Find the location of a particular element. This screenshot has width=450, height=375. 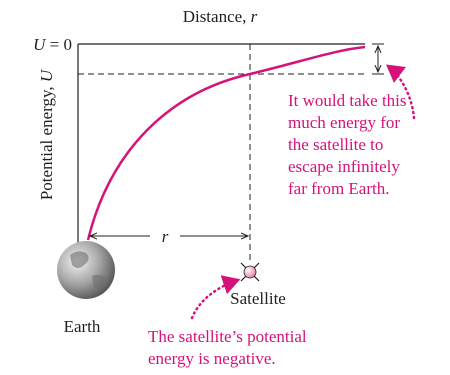

earth is located at coordinates (86, 270).